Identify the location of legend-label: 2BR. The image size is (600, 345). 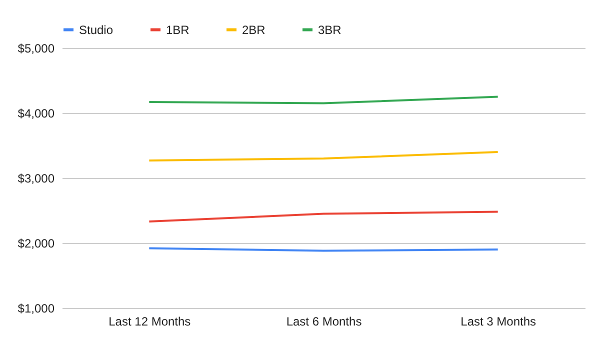
(254, 29).